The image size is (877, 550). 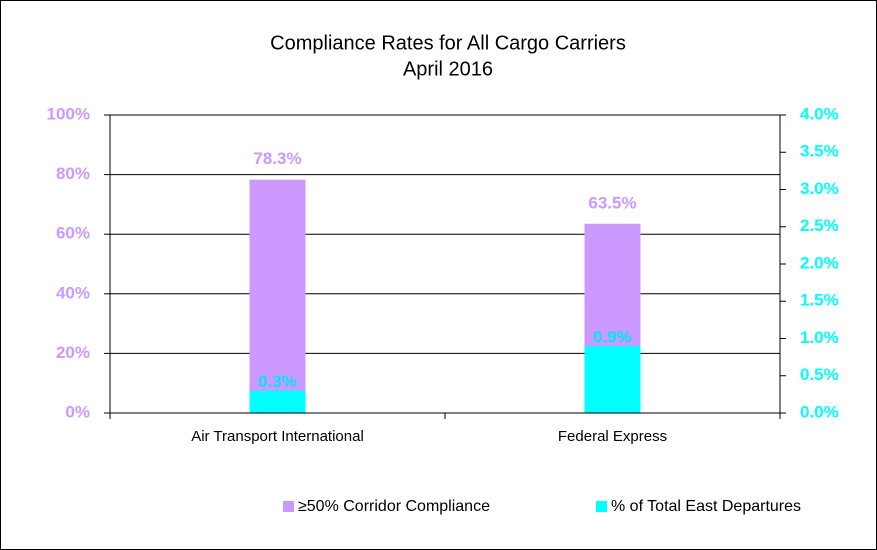 I want to click on y-tick-label: 80%, so click(x=73, y=173).